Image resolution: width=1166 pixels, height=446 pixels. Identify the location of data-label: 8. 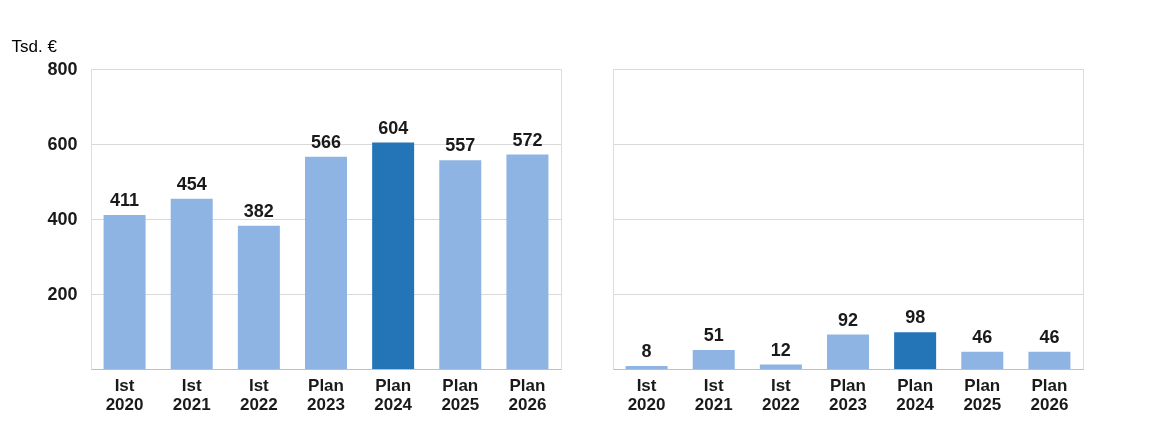
(646, 351).